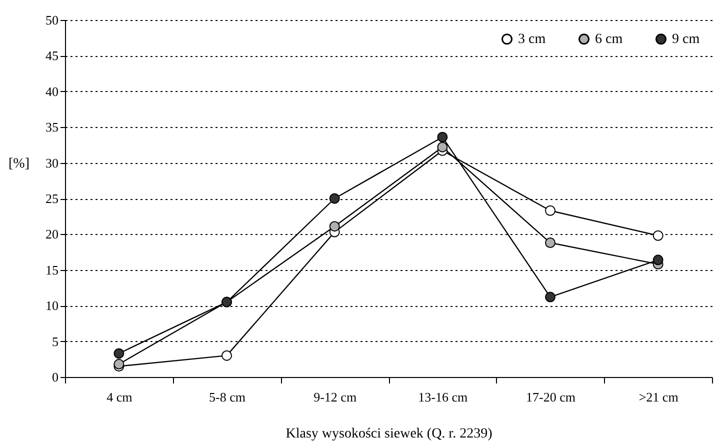  Describe the element at coordinates (55, 341) in the screenshot. I see `y-tick-label: 5` at that location.